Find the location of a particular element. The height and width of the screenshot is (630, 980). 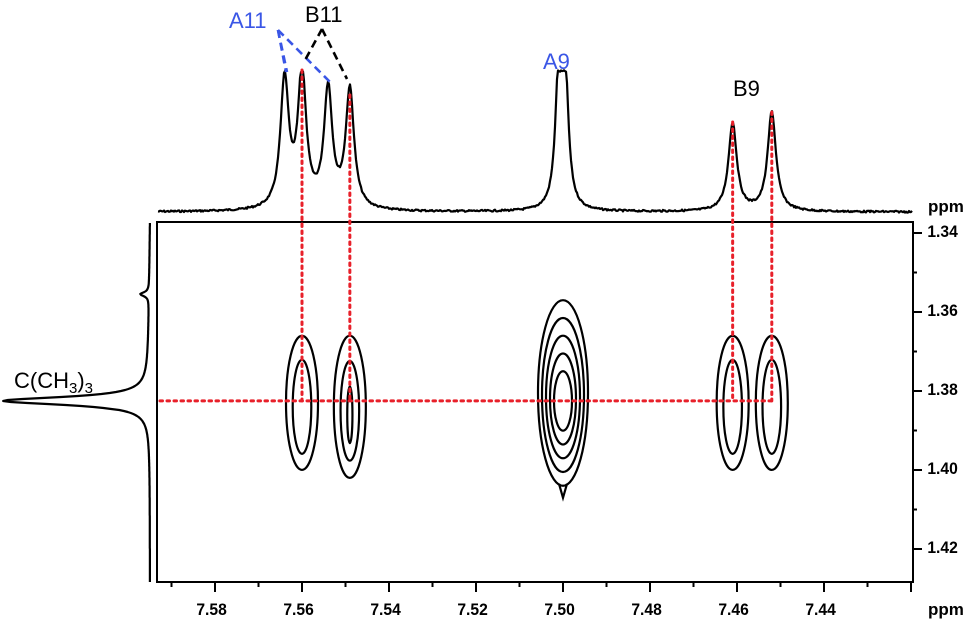

x-tick-label: 7.56 is located at coordinates (298, 609).